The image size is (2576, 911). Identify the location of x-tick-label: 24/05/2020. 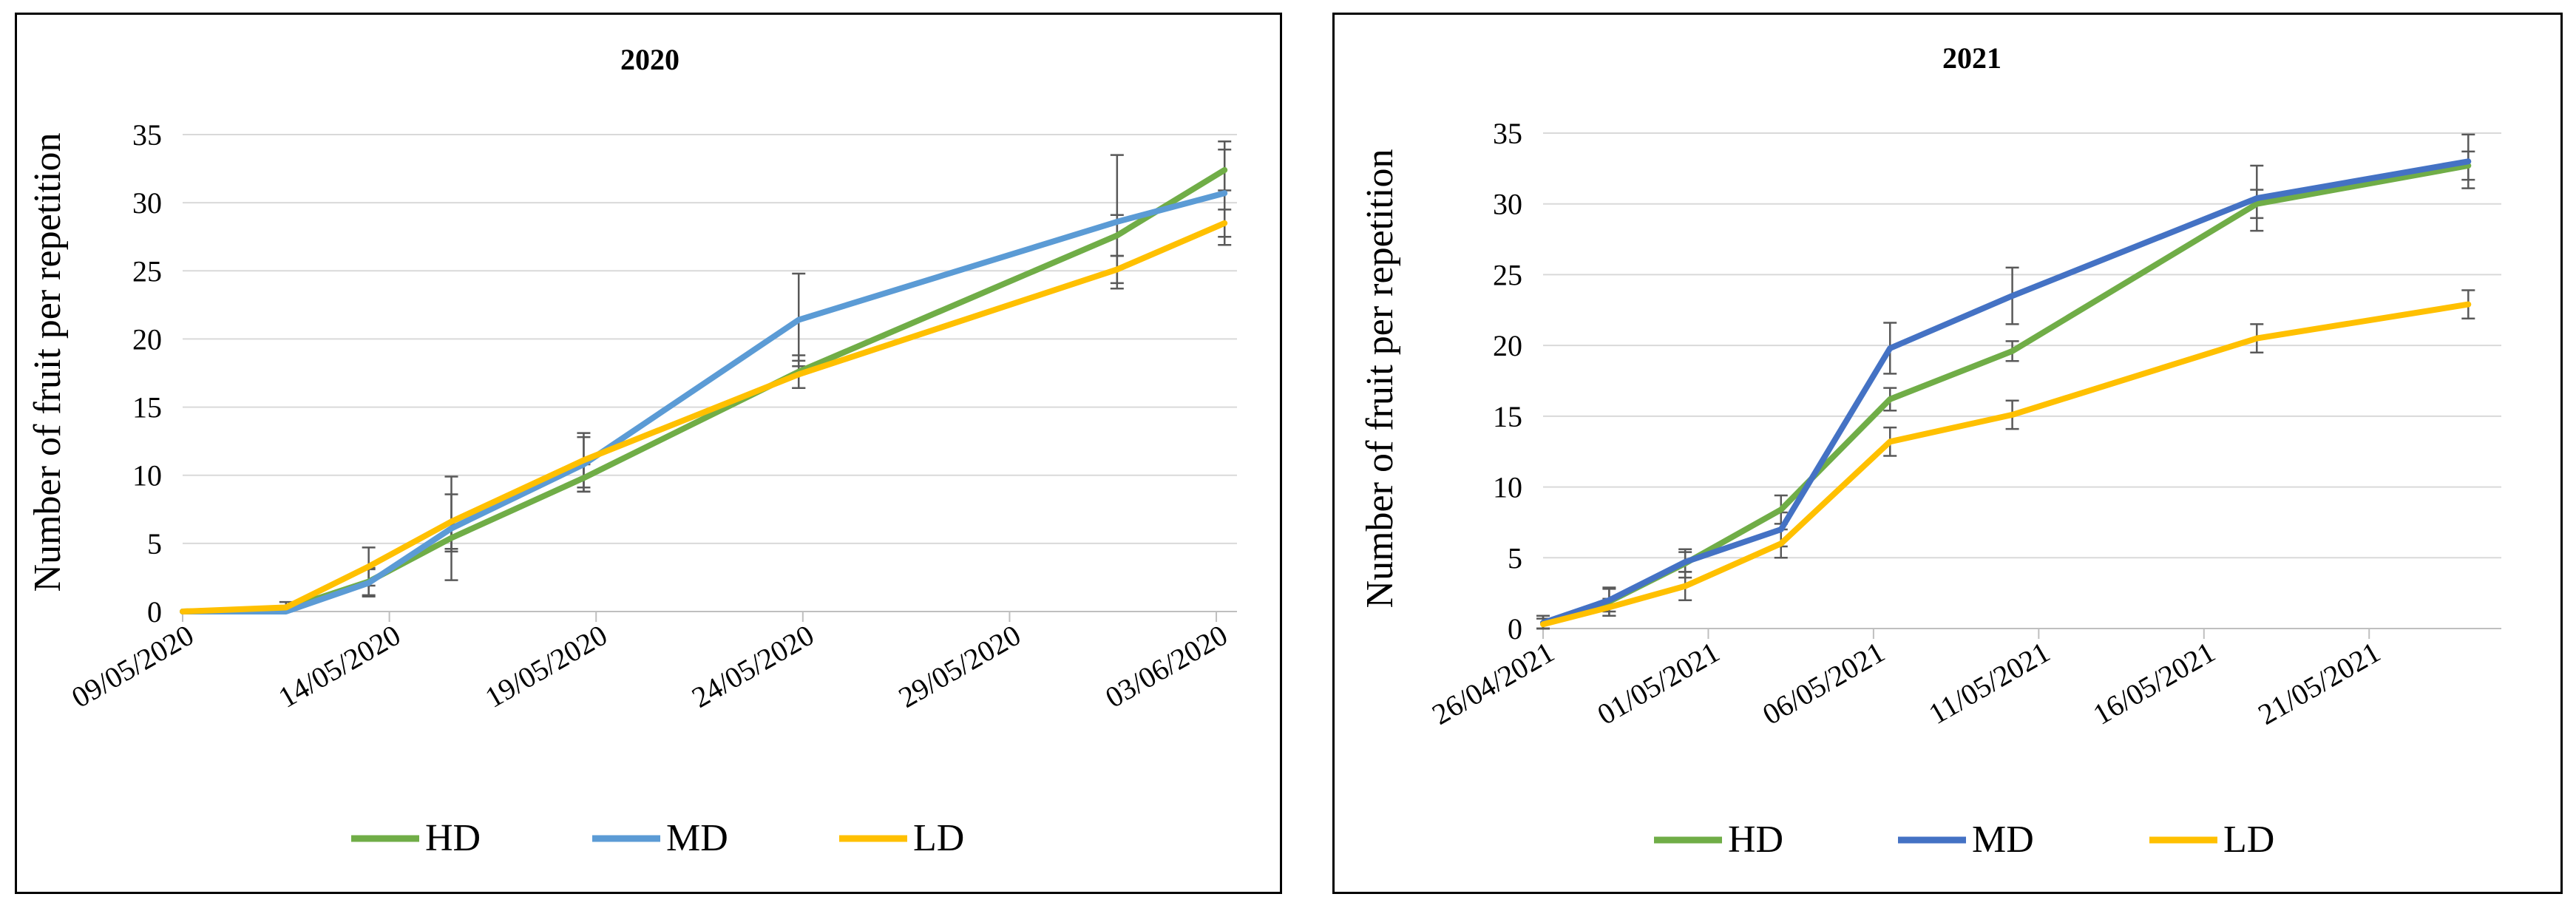
(752, 666).